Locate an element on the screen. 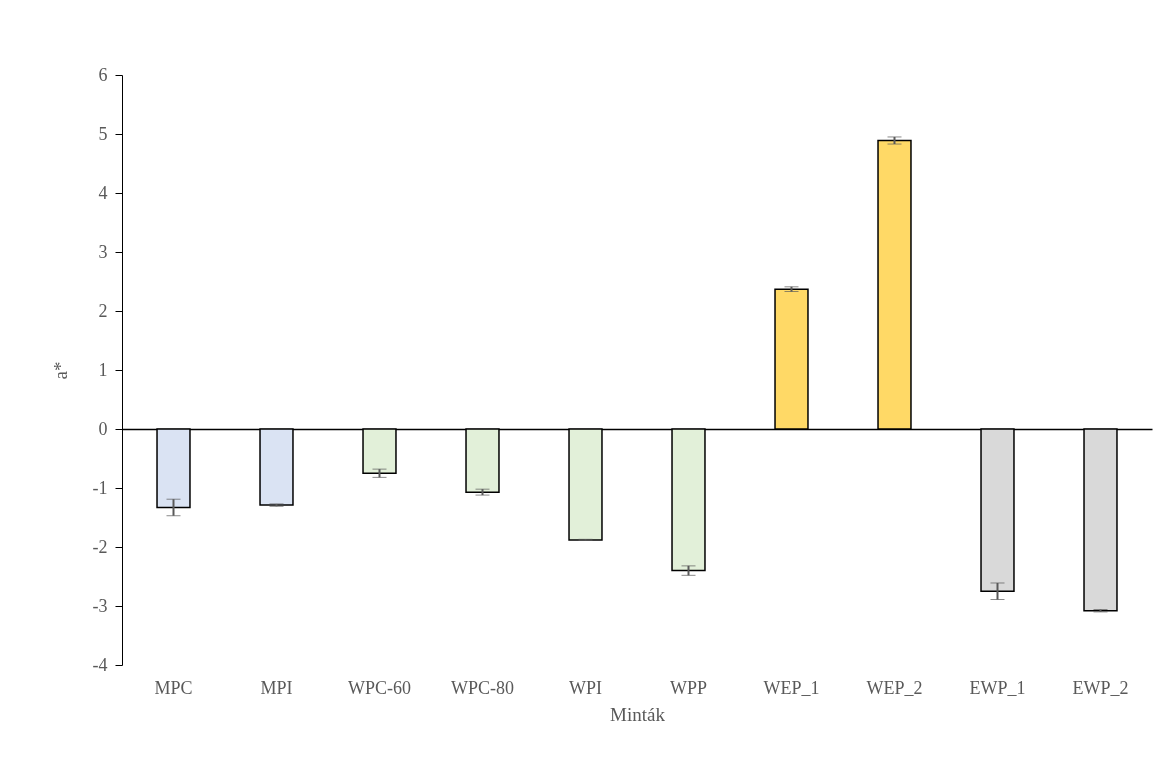 The width and height of the screenshot is (1170, 771). y-tick-label: -1 is located at coordinates (100, 487).